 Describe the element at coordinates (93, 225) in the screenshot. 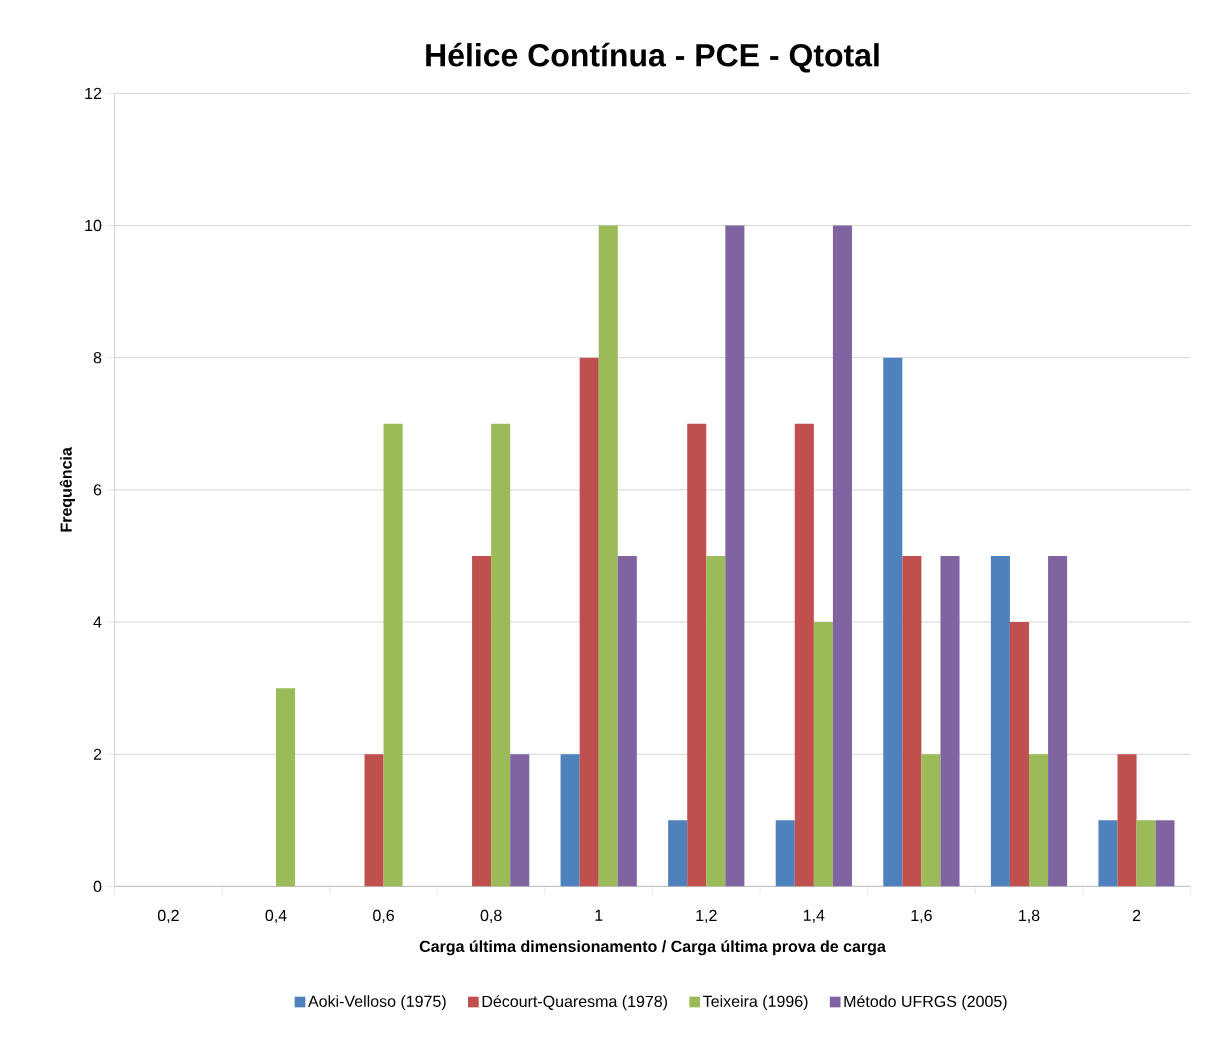

I see `y-tick-label: 10` at that location.